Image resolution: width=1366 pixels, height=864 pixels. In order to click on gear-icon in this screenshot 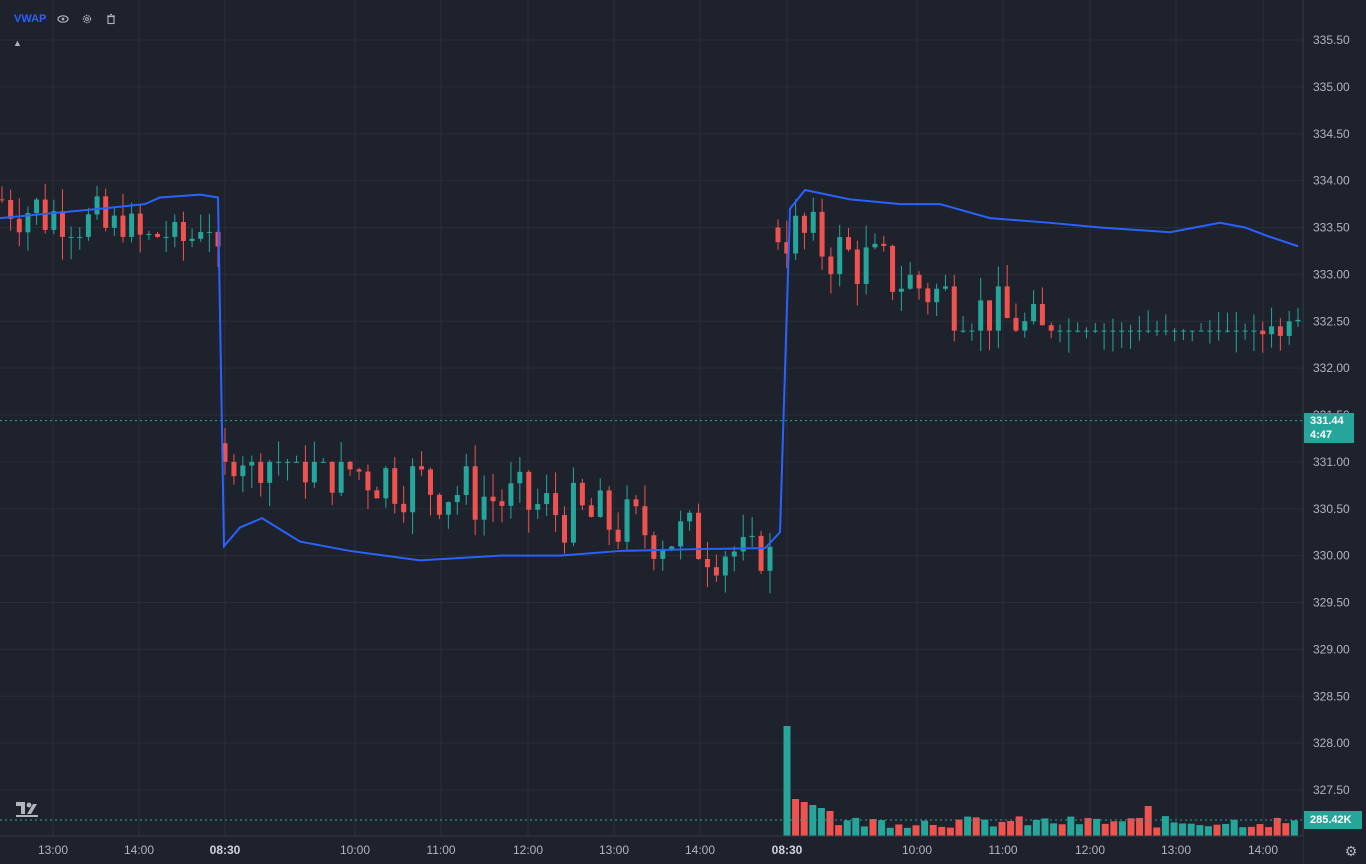, I will do `click(87, 19)`.